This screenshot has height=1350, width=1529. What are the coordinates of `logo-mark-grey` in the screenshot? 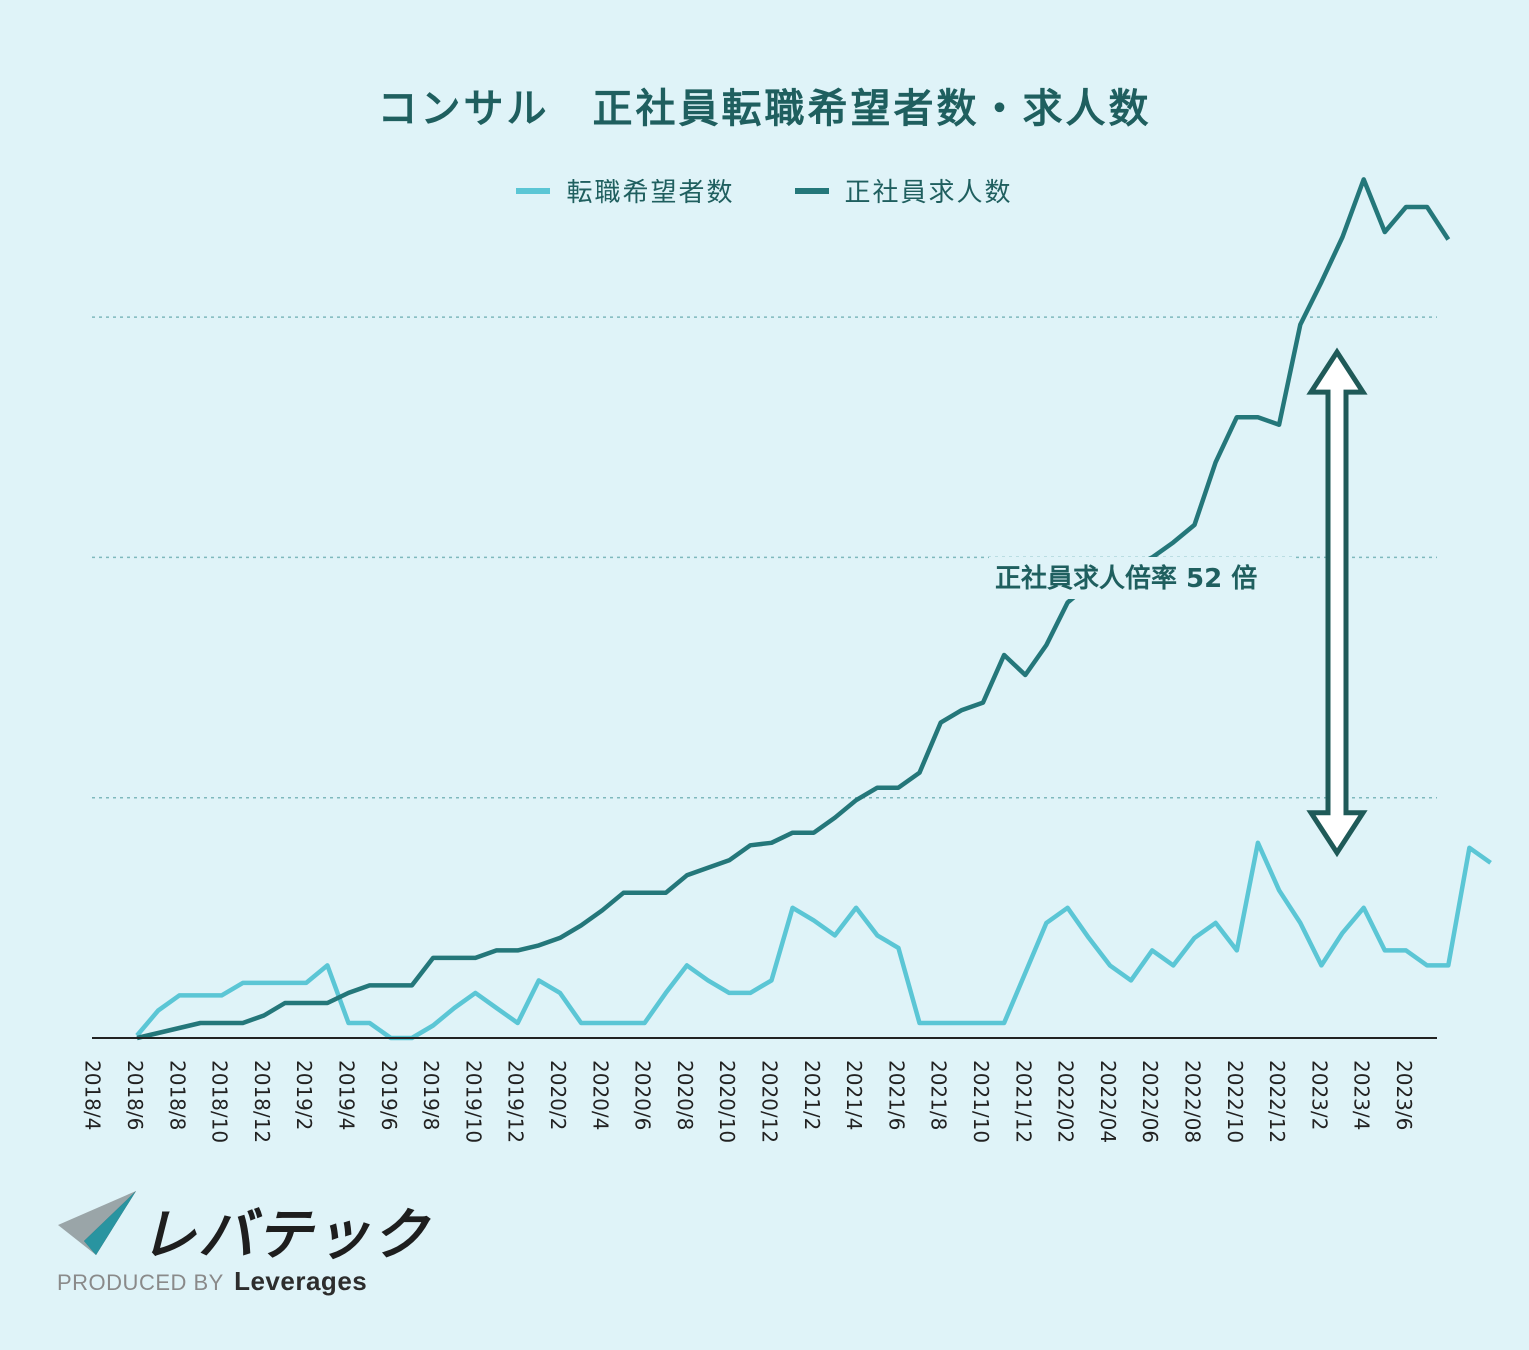 It's located at (97, 1223).